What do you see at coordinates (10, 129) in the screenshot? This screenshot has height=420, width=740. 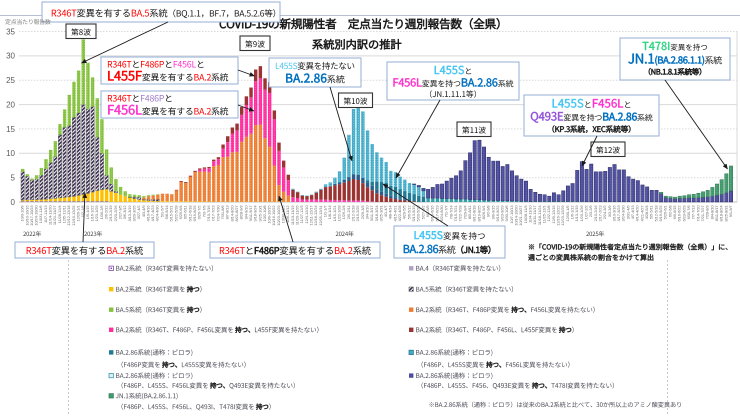 I see `svg-text: 15` at bounding box center [10, 129].